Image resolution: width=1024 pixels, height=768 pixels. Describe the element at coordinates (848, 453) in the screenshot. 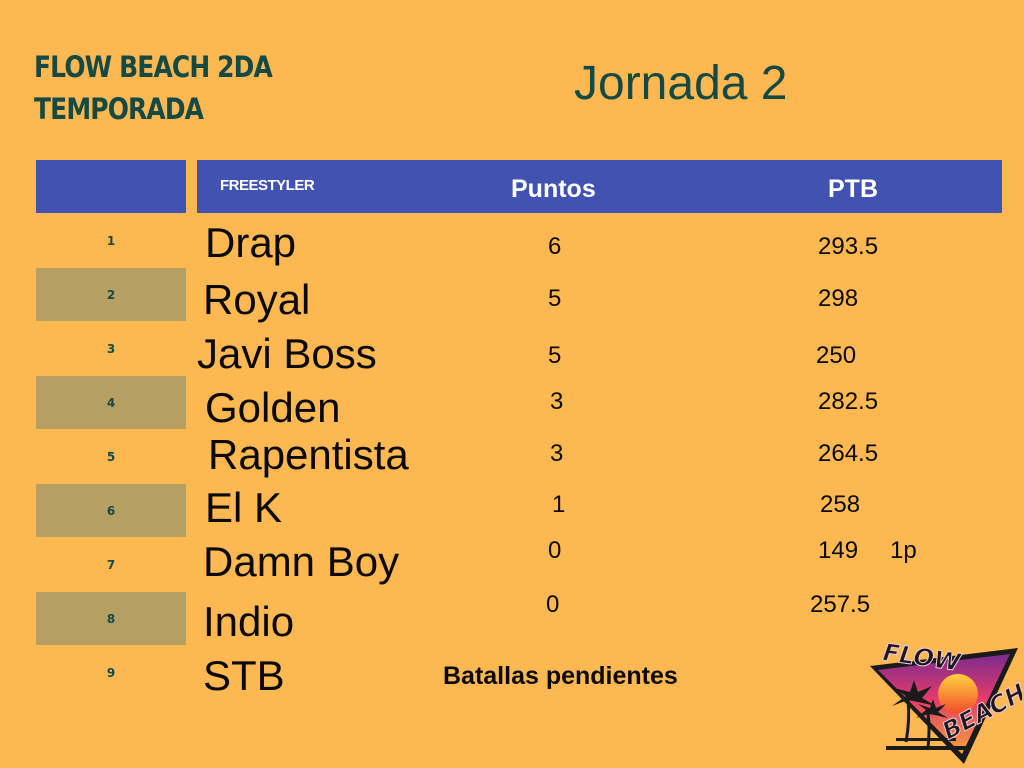

I see `ptb-value: 264.5` at that location.